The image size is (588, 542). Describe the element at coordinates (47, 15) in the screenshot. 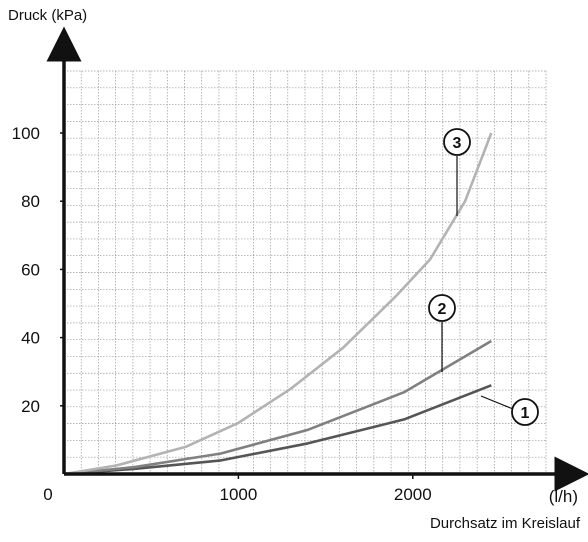

I see `y-axis-title: Druck (kPa)` at that location.